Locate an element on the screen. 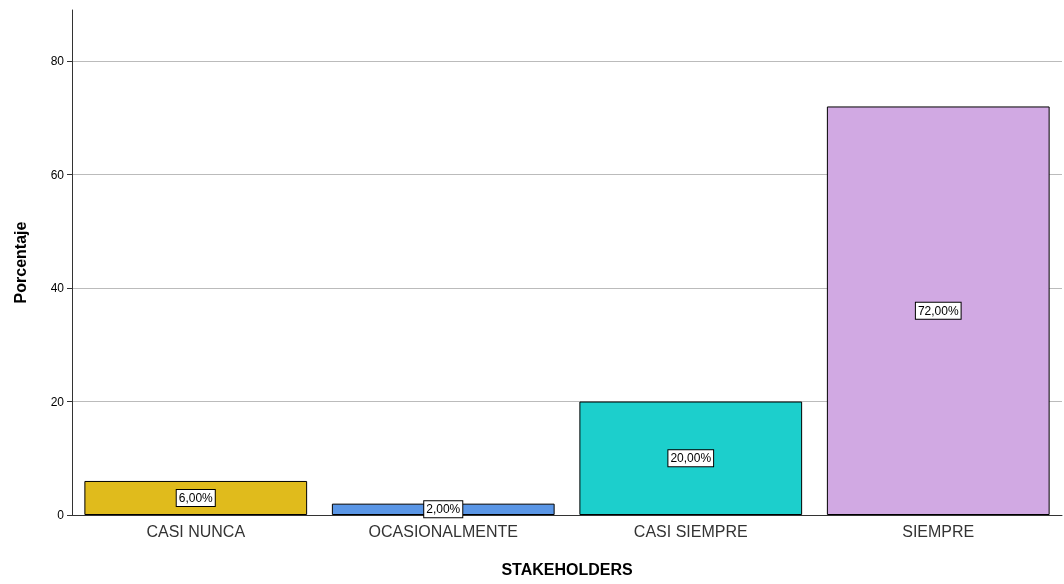 Image resolution: width=1064 pixels, height=584 pixels. data-label: 6,00% is located at coordinates (196, 497).